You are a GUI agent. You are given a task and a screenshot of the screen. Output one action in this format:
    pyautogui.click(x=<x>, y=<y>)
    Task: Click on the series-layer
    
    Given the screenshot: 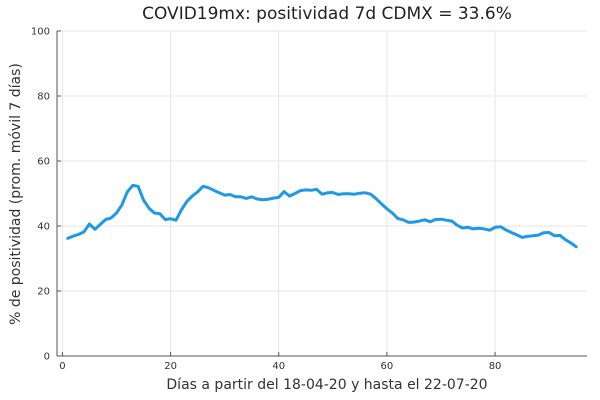 What is the action you would take?
    pyautogui.click(x=322, y=216)
    